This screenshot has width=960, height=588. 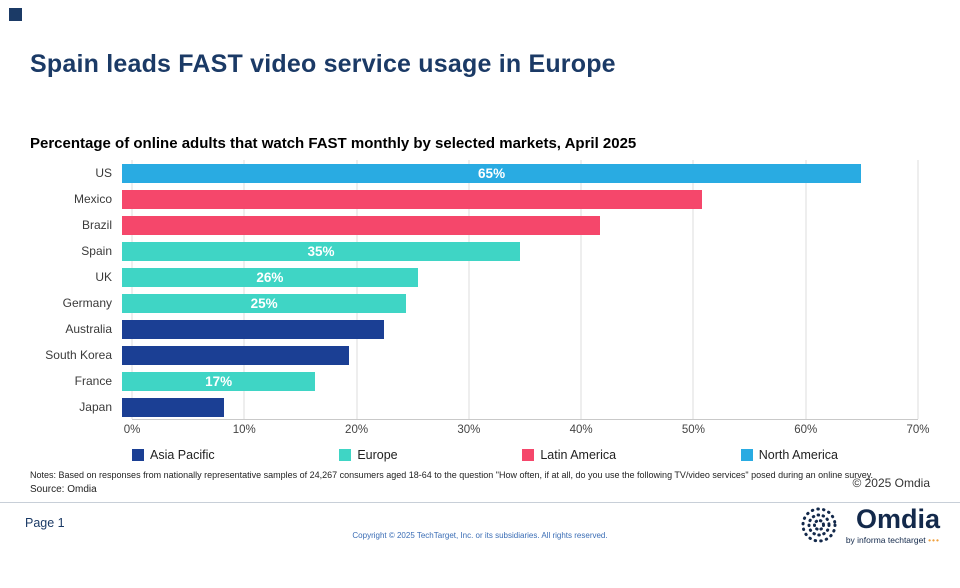 I want to click on bar-south-korea, so click(x=236, y=355).